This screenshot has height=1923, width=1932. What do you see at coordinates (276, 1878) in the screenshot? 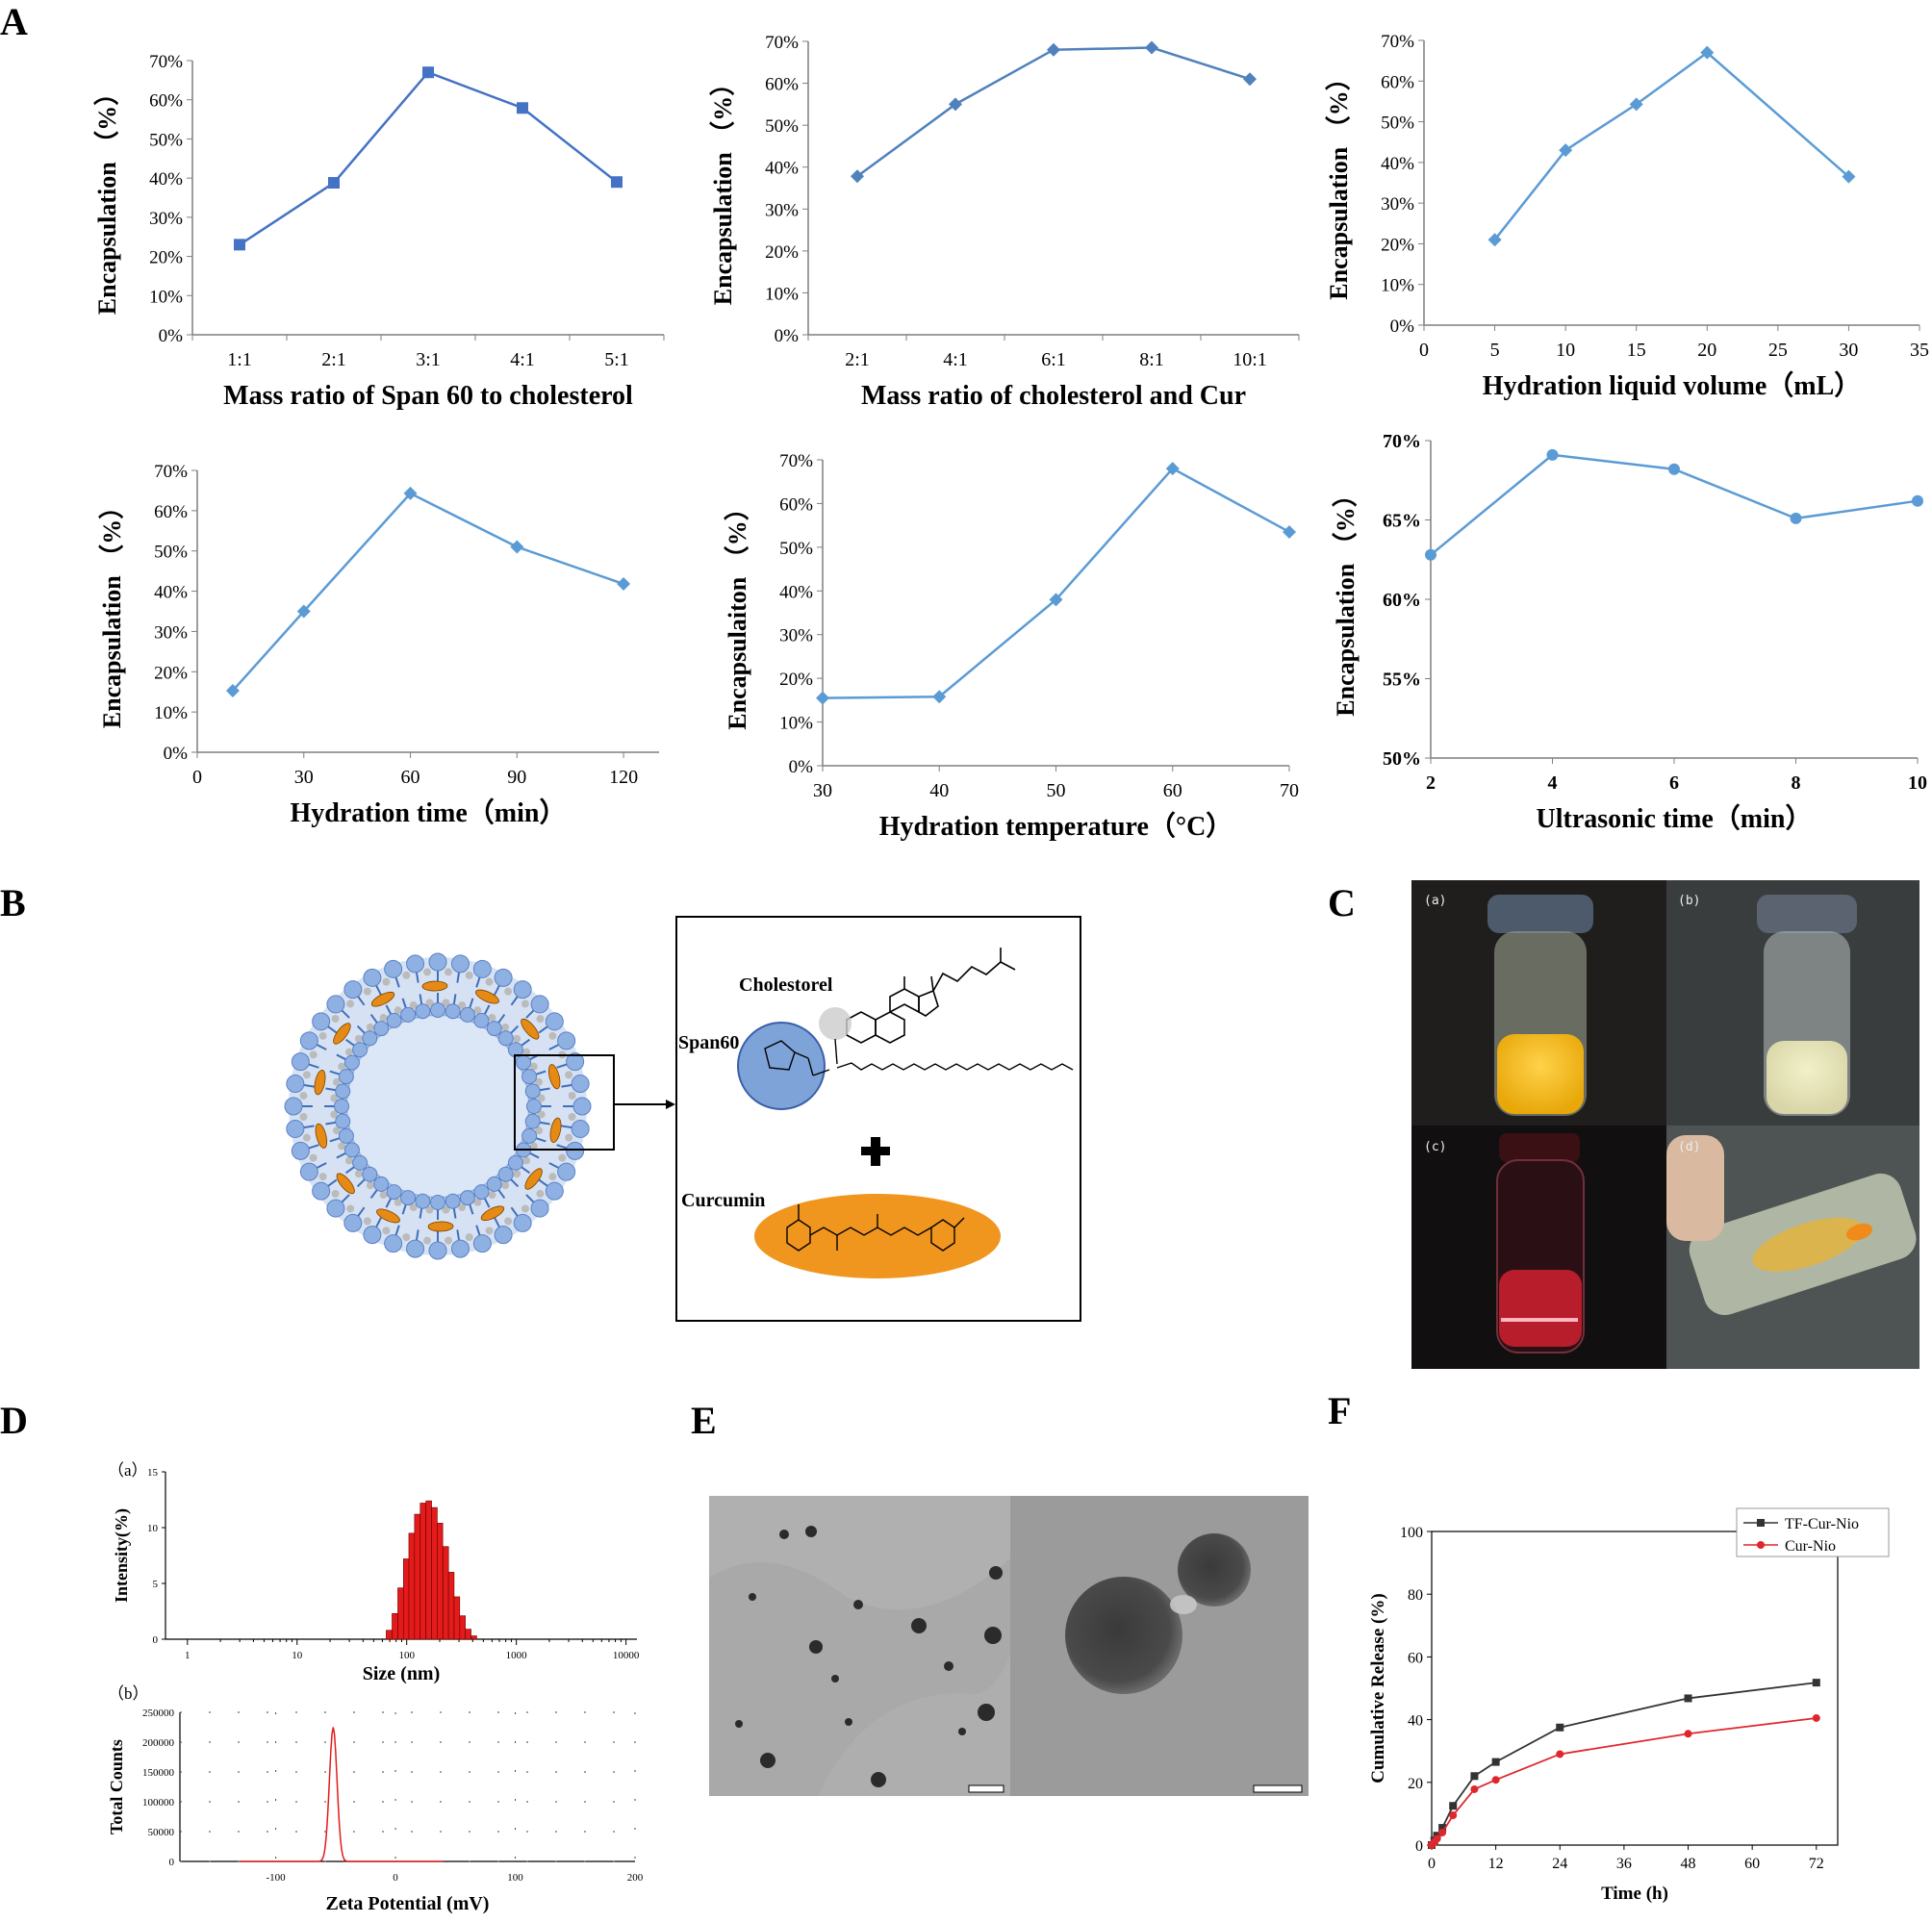
I see `x-tick-label: -100` at bounding box center [276, 1878].